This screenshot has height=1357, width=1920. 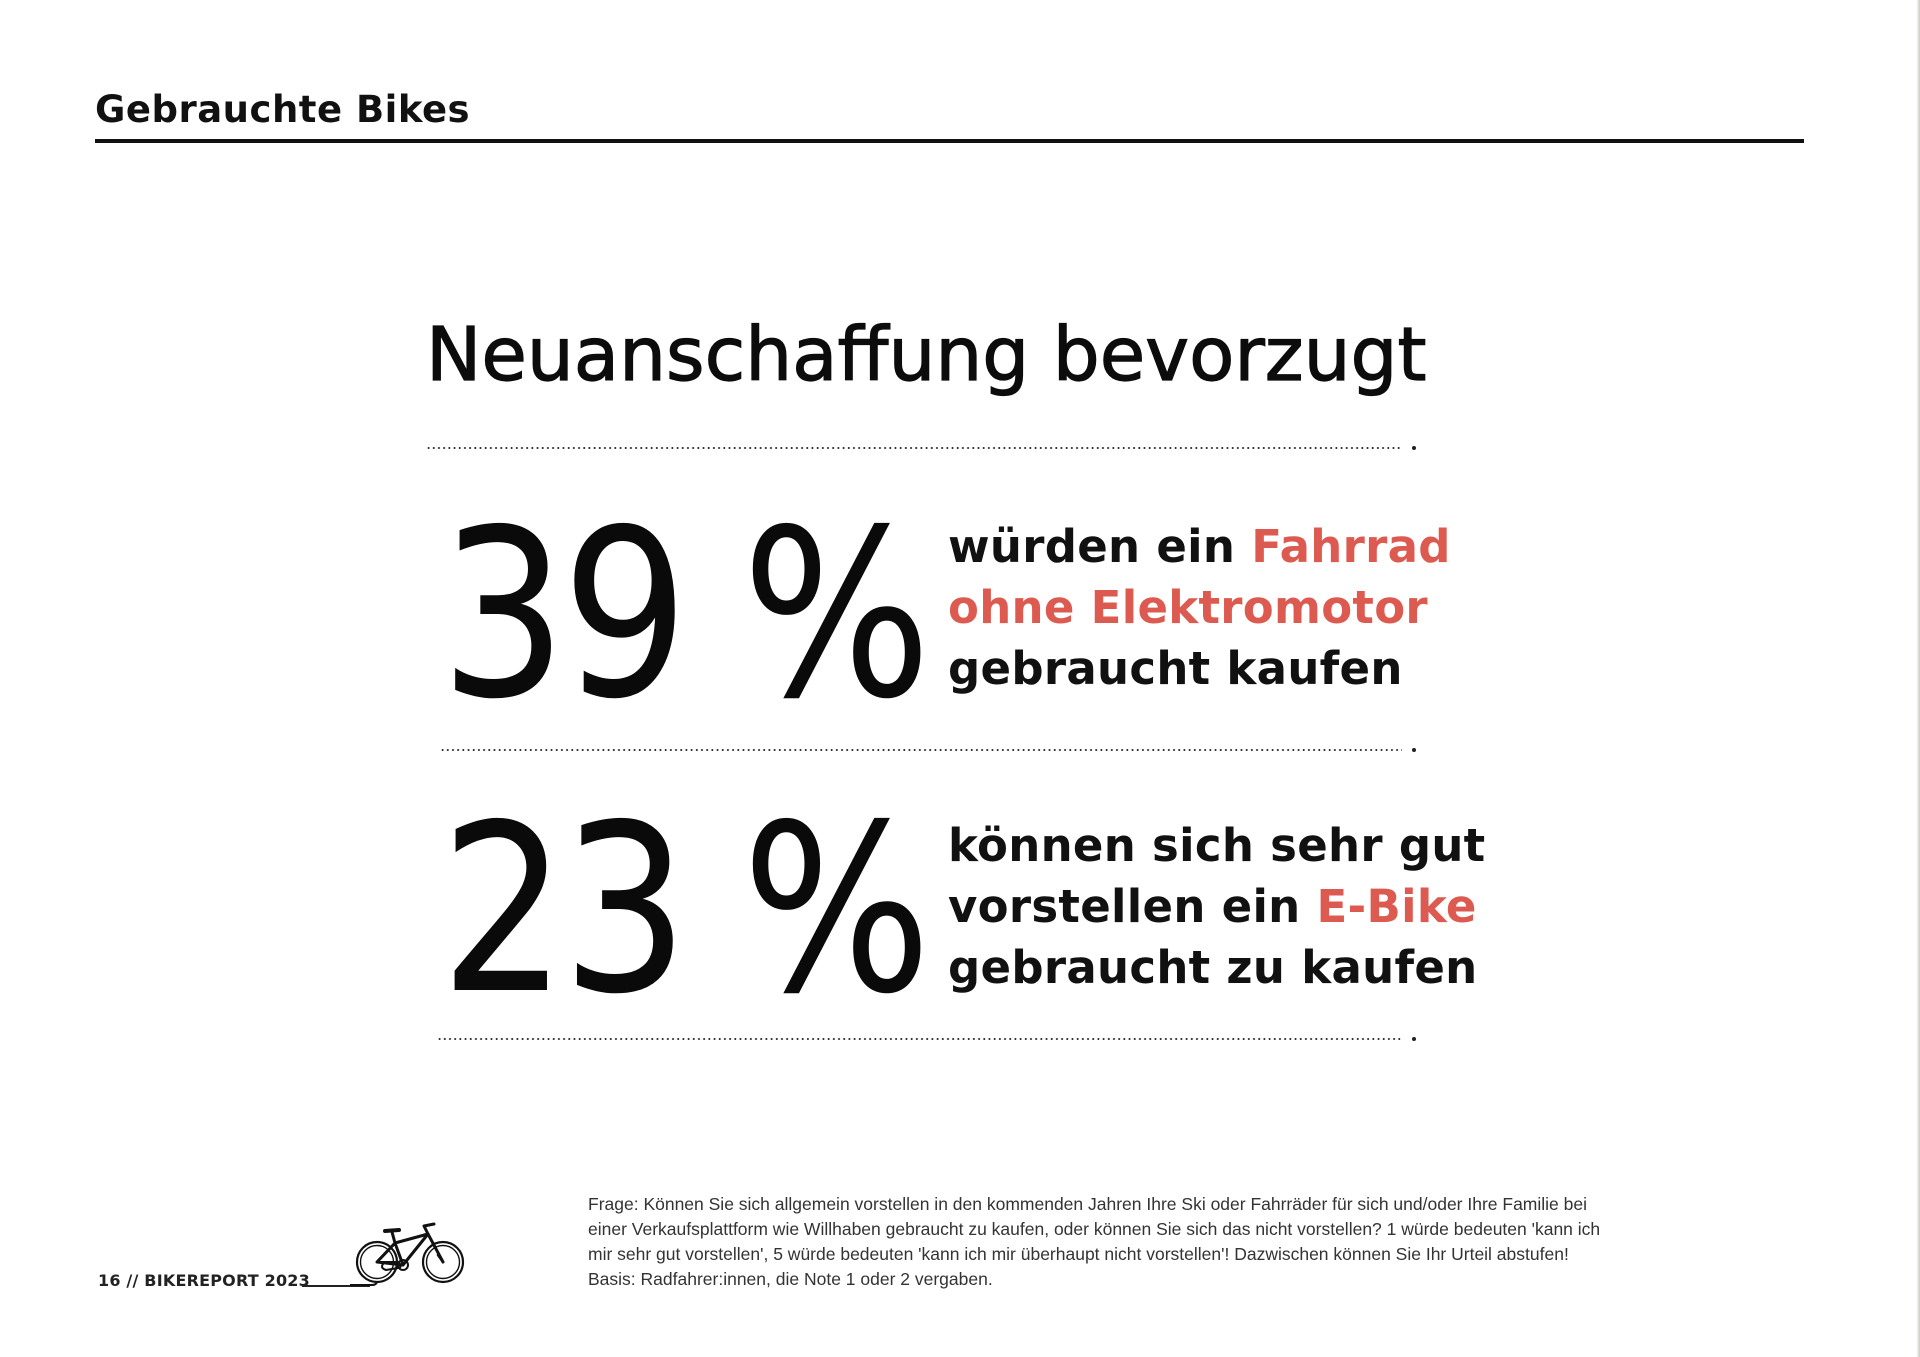 I want to click on desc-text: können sich sehr gut, so click(x=1217, y=845).